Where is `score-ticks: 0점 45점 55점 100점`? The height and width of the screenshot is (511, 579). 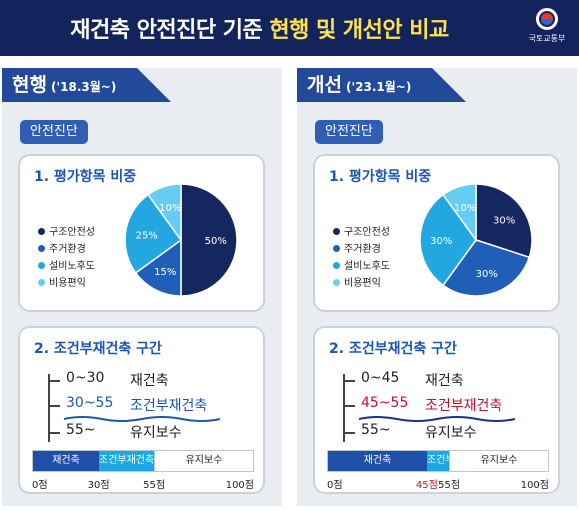 score-ticks: 0점 45점 55점 100점 is located at coordinates (438, 483).